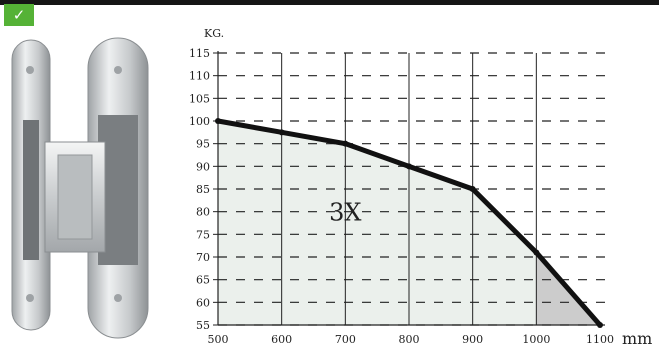 Image resolution: width=659 pixels, height=352 pixels. I want to click on y-tick-label: 110, so click(200, 76).